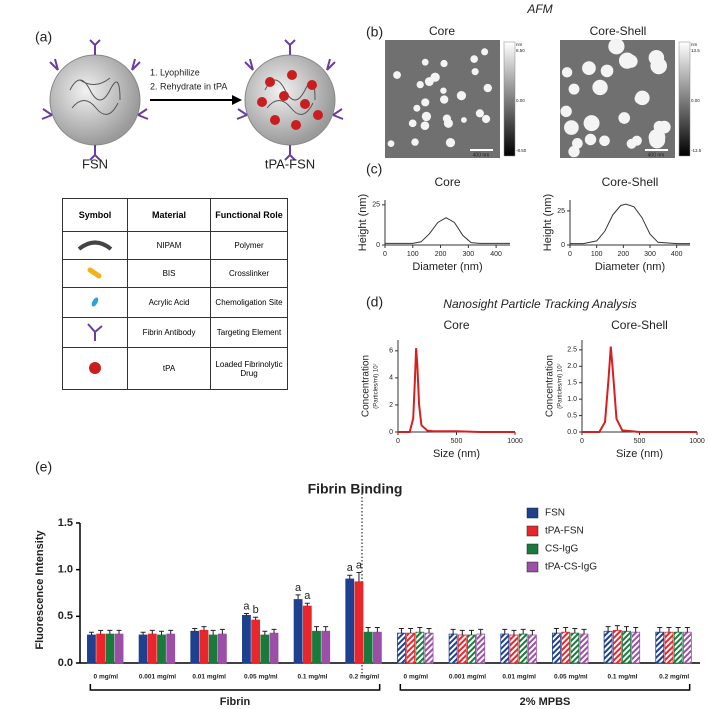 The image size is (709, 709). Describe the element at coordinates (290, 163) in the screenshot. I see `particle-label: tPA-FSN` at that location.